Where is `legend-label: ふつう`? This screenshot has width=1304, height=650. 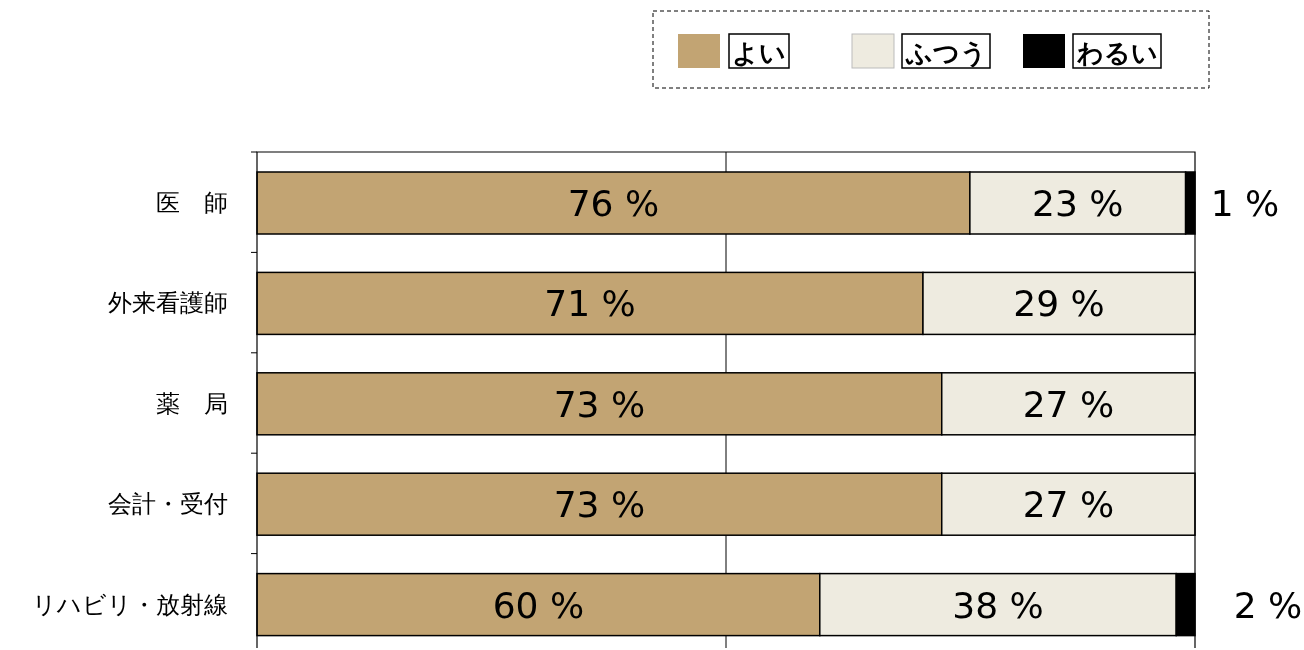
legend-label: ふつう is located at coordinates (946, 53).